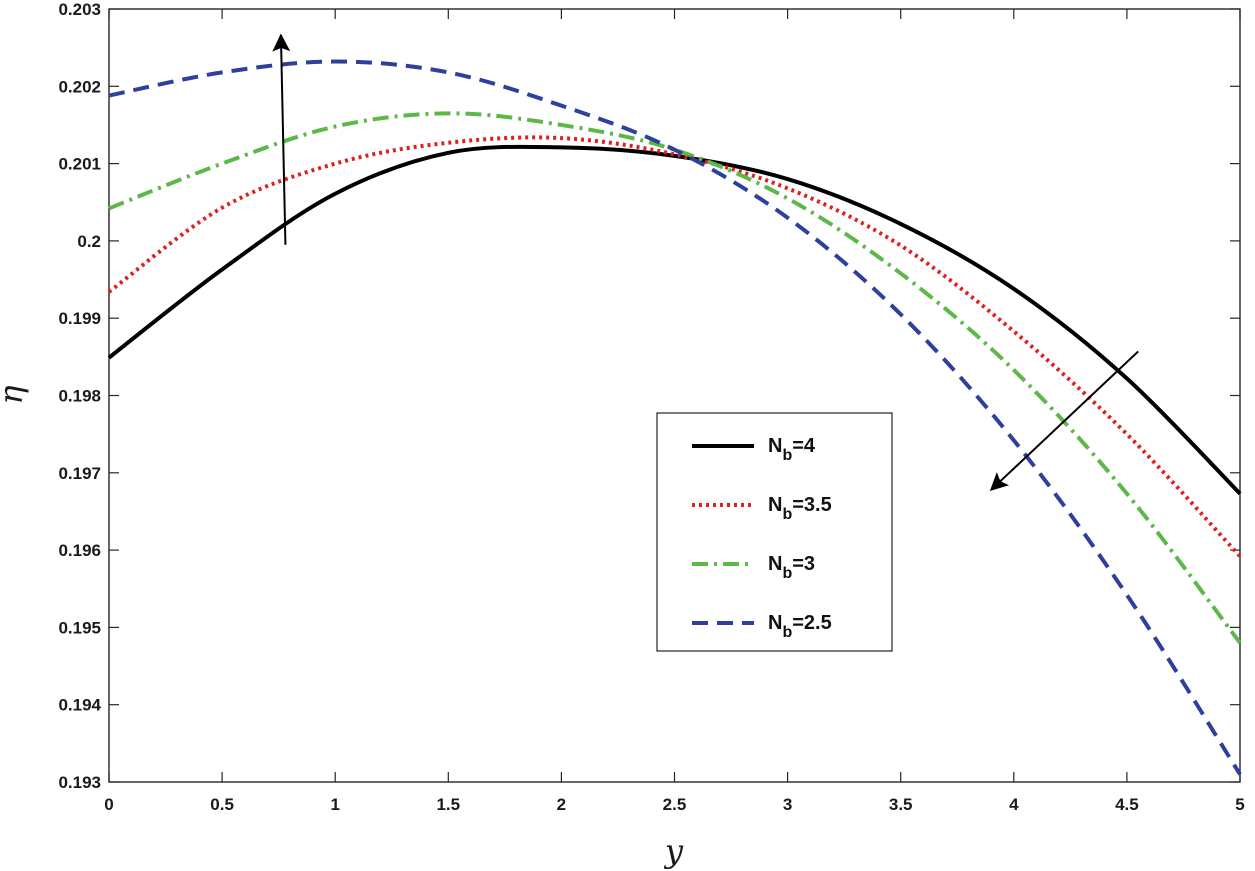  I want to click on legend-label-1: Nb=3.5, so click(800, 508).